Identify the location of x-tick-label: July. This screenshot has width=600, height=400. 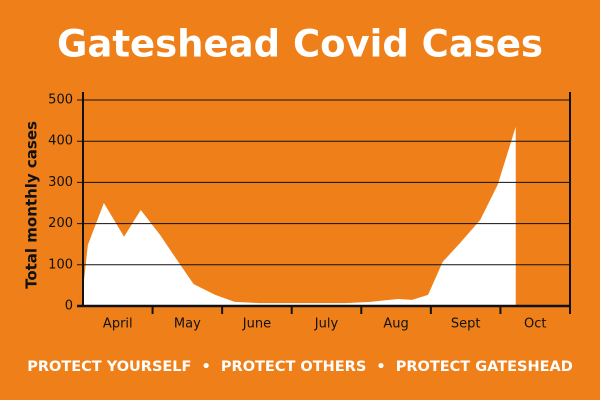
(326, 324).